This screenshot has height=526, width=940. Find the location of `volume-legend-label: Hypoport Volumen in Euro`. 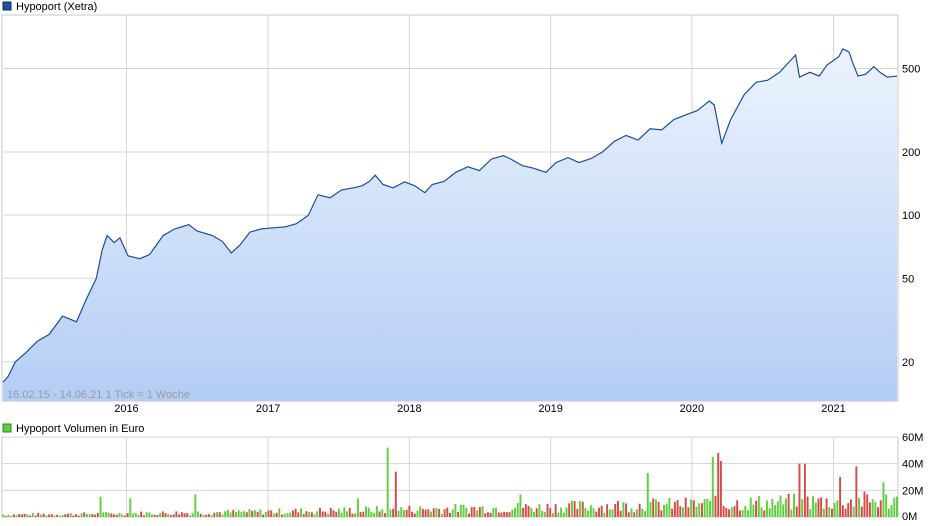

volume-legend-label: Hypoport Volumen in Euro is located at coordinates (80, 429).